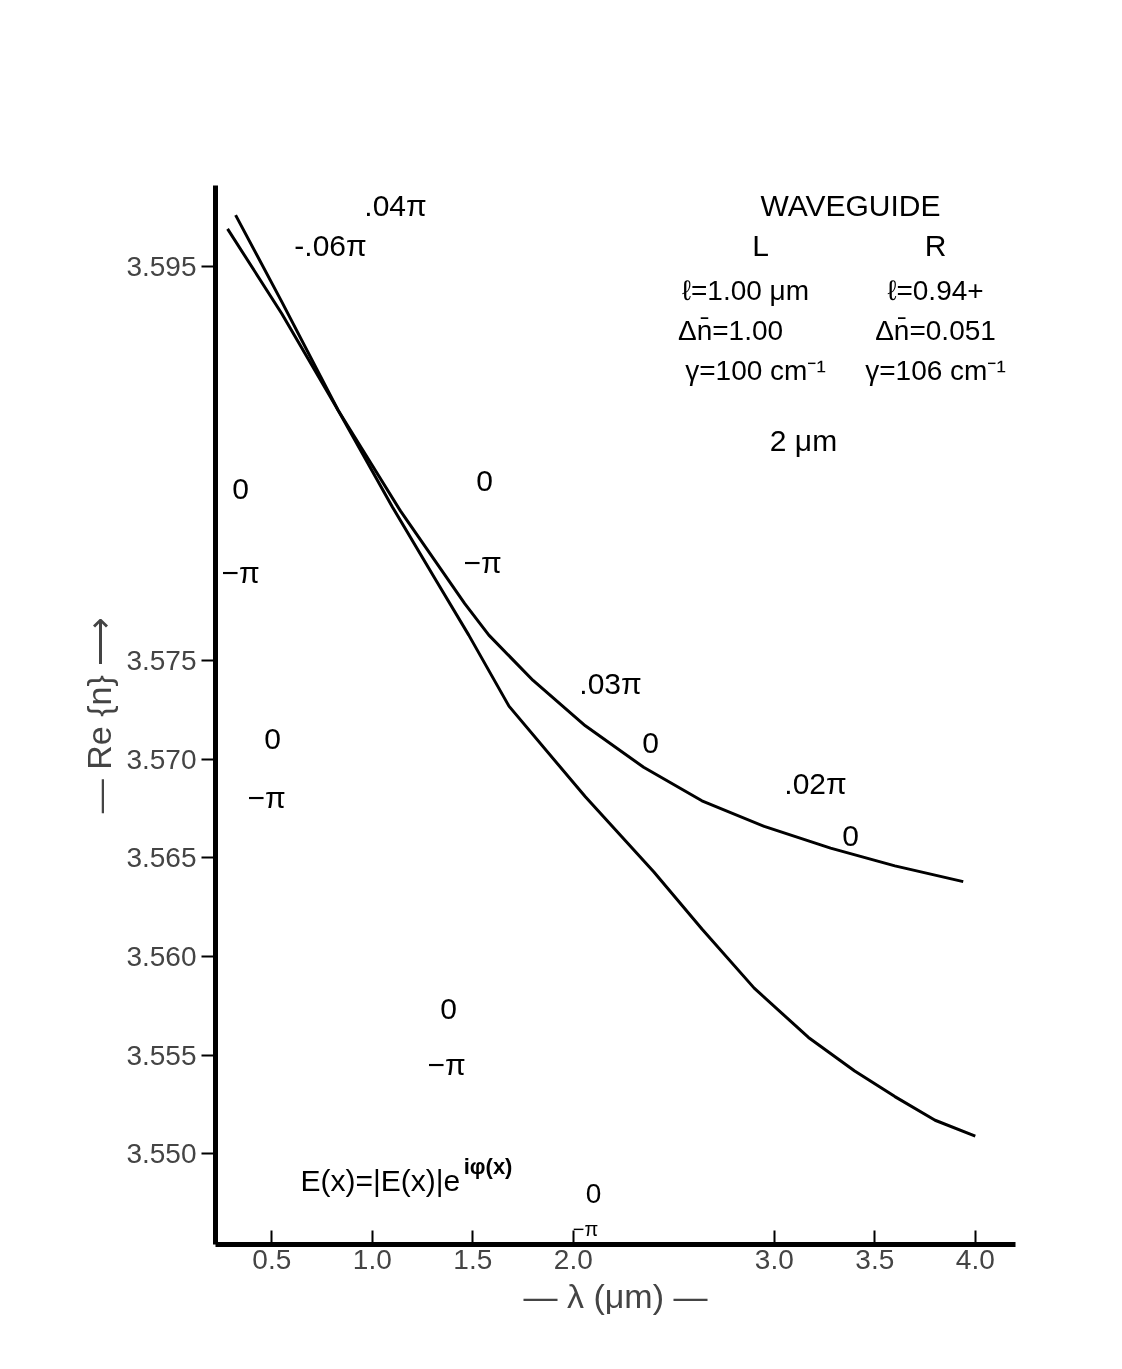 This screenshot has width=1122, height=1369. Describe the element at coordinates (161, 858) in the screenshot. I see `y-tick-label: 3.565` at that location.